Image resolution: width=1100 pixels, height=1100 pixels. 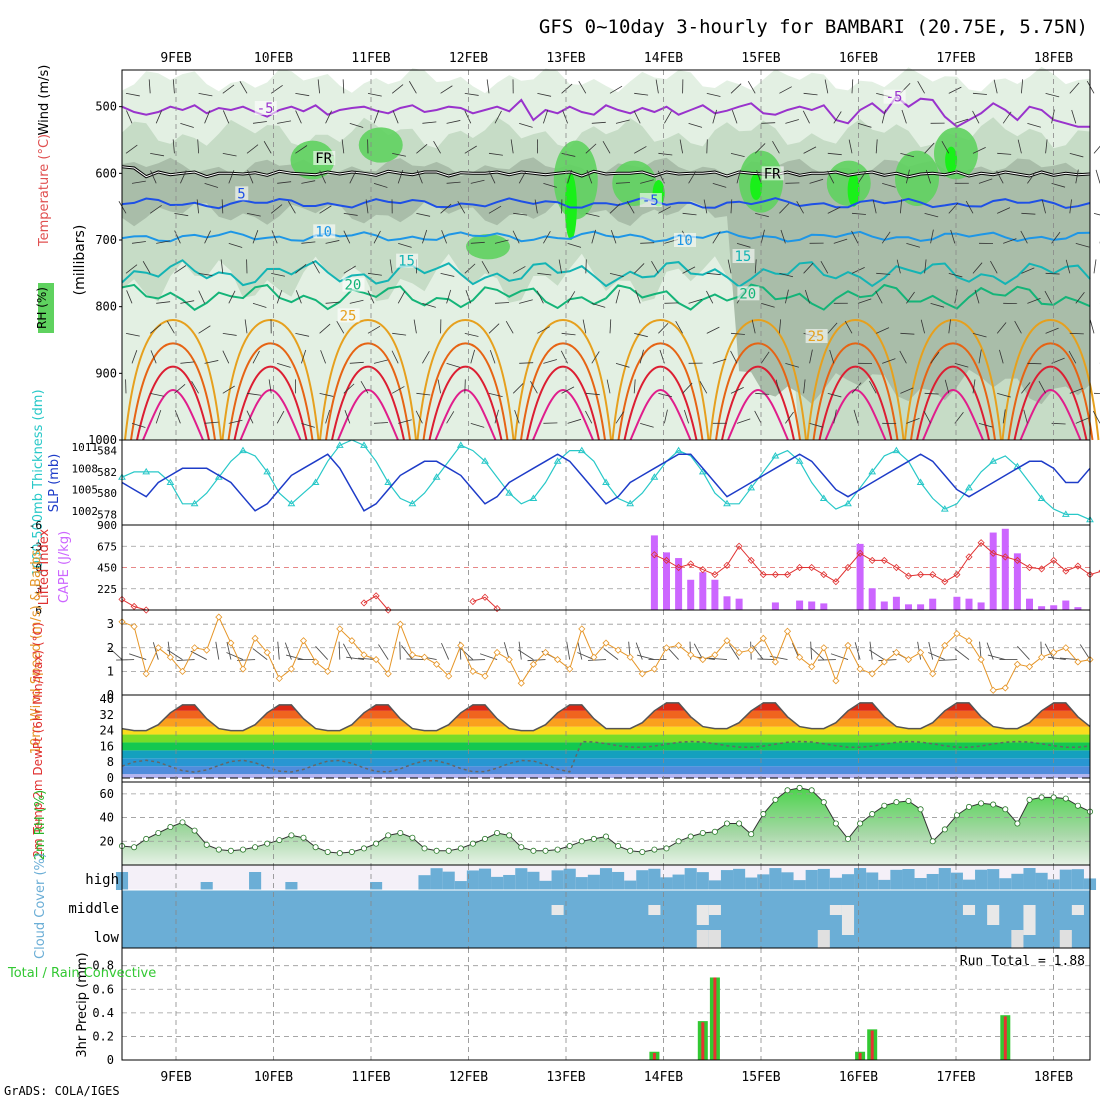 I want to click on thickness-axis-label: 1000-500mb Thickness (dm), so click(x=38, y=482).